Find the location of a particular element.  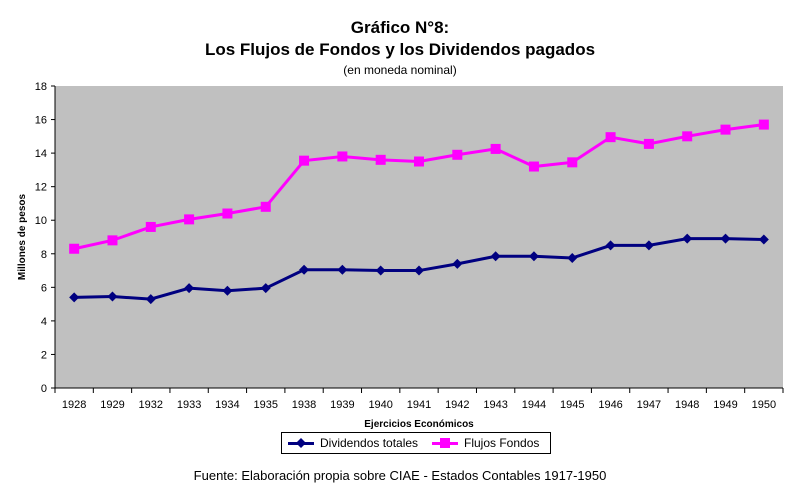

x-tick-label: 1940 is located at coordinates (380, 405).